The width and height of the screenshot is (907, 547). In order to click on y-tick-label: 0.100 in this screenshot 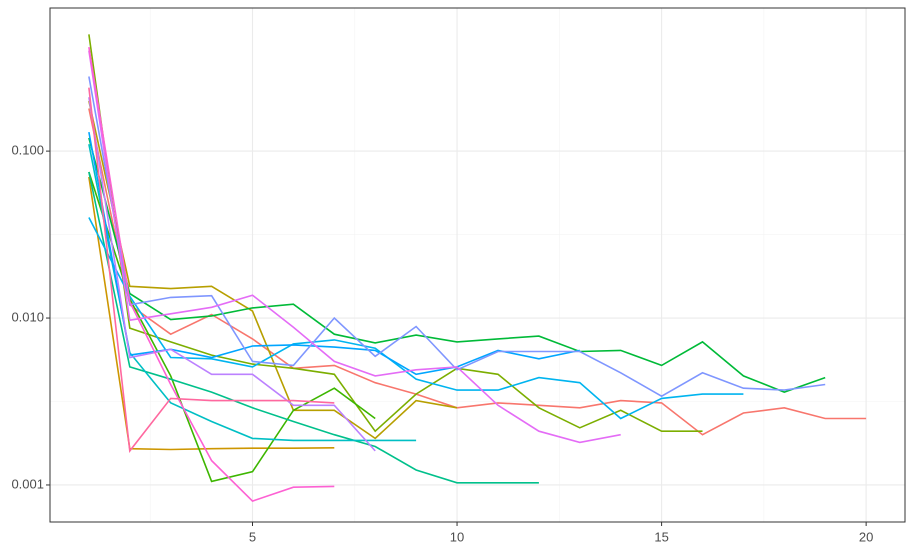, I will do `click(27, 150)`.